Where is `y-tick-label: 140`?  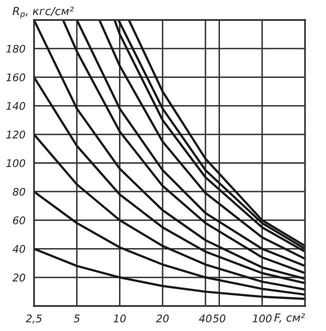 y-tick-label: 140 is located at coordinates (16, 106).